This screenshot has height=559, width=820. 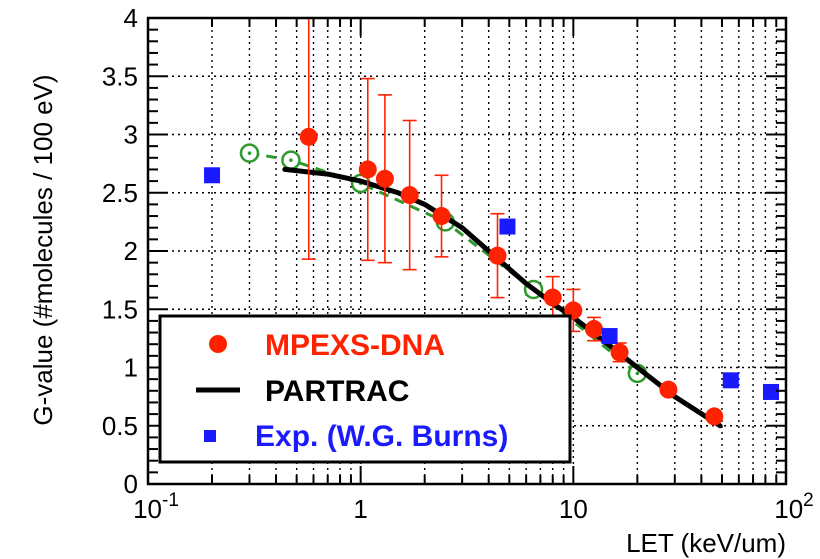 I want to click on x-tick-label: 10², so click(x=794, y=507).